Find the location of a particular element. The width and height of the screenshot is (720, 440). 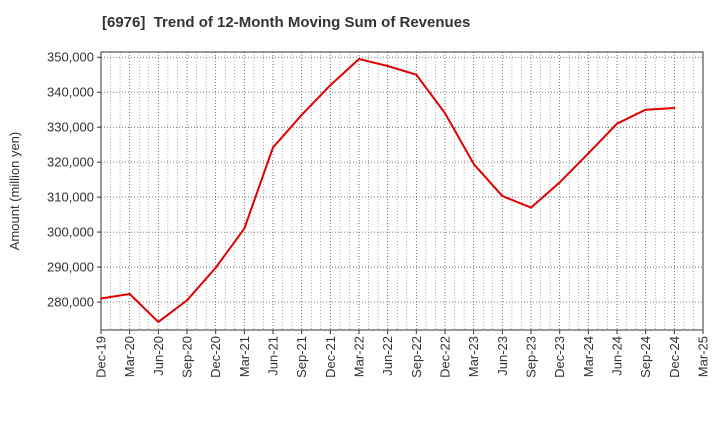

x-tick-label: Mar-22 is located at coordinates (359, 356).